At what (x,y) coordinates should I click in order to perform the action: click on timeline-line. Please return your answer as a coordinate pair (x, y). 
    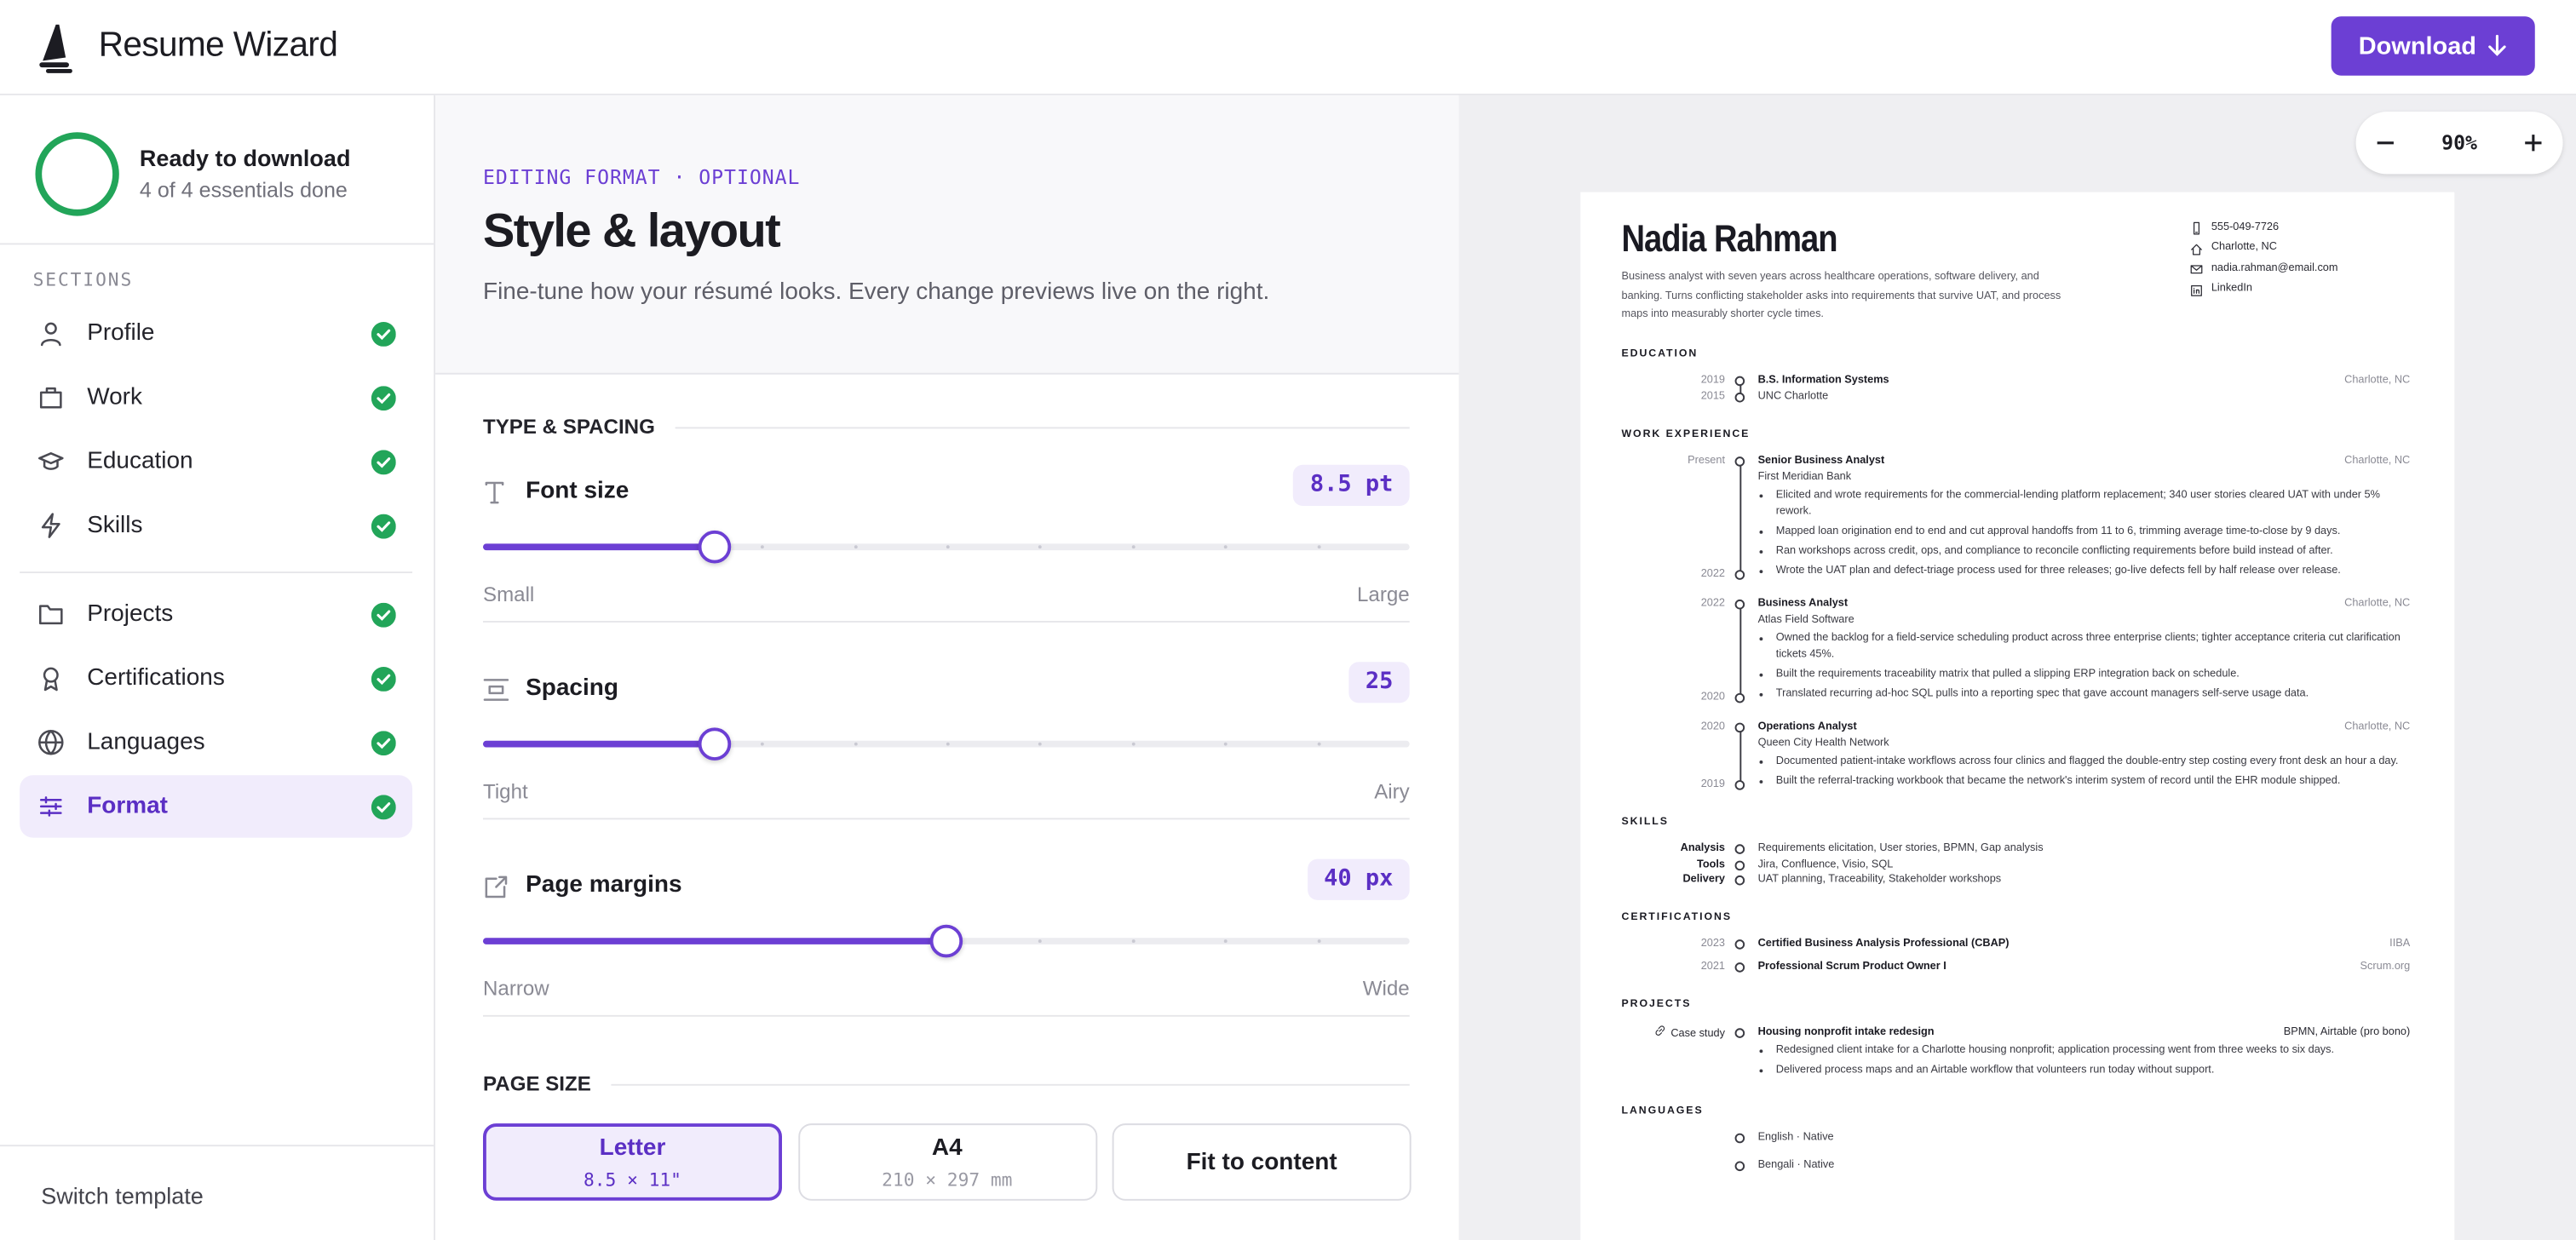
    Looking at the image, I should click on (1740, 757).